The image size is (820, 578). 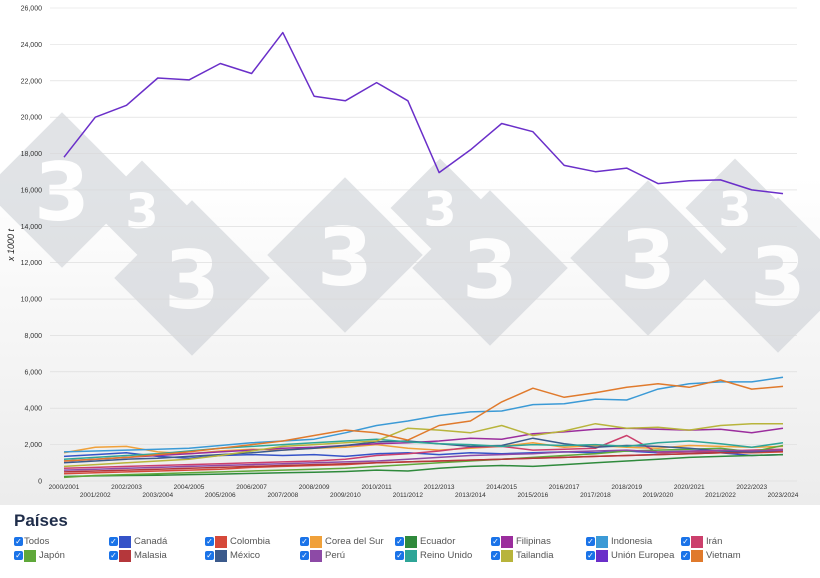 What do you see at coordinates (126, 487) in the screenshot?
I see `x-tick-label: 2002/2003` at bounding box center [126, 487].